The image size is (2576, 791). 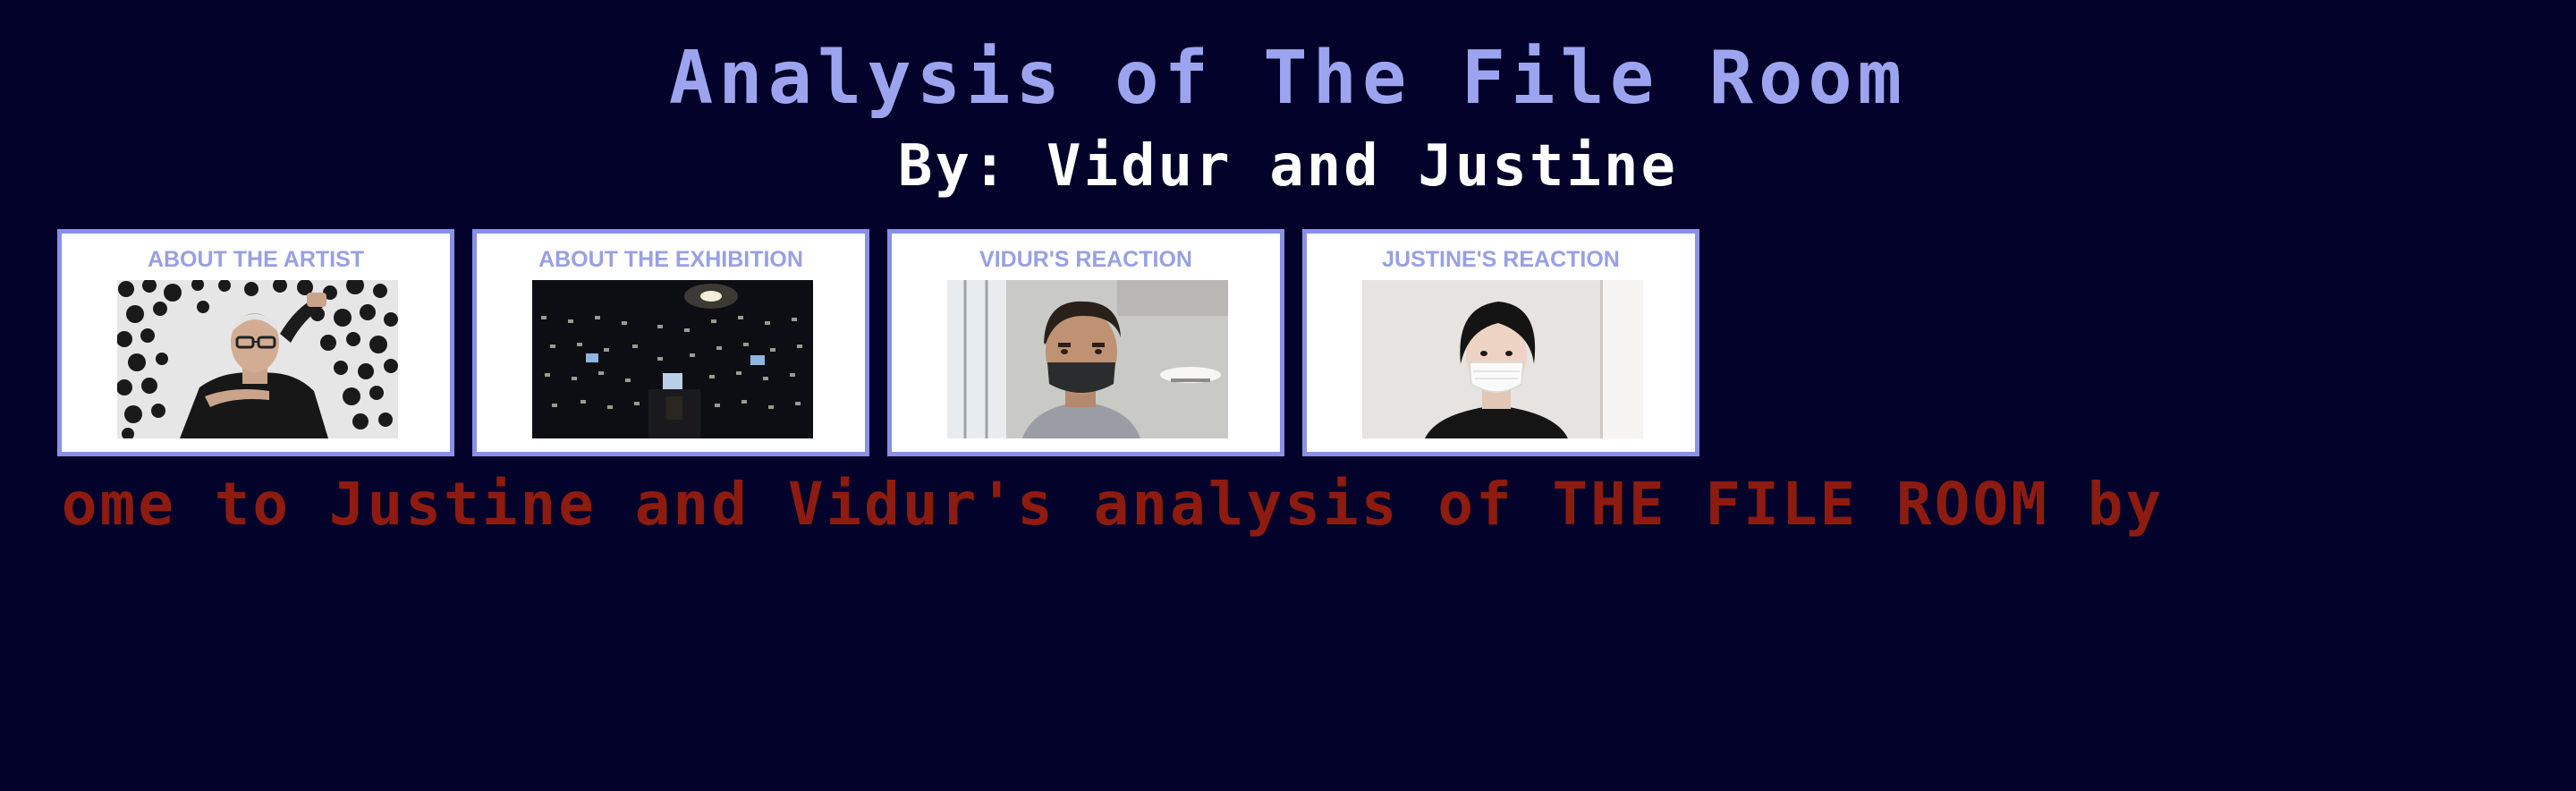 What do you see at coordinates (1087, 359) in the screenshot?
I see `vidur-photo` at bounding box center [1087, 359].